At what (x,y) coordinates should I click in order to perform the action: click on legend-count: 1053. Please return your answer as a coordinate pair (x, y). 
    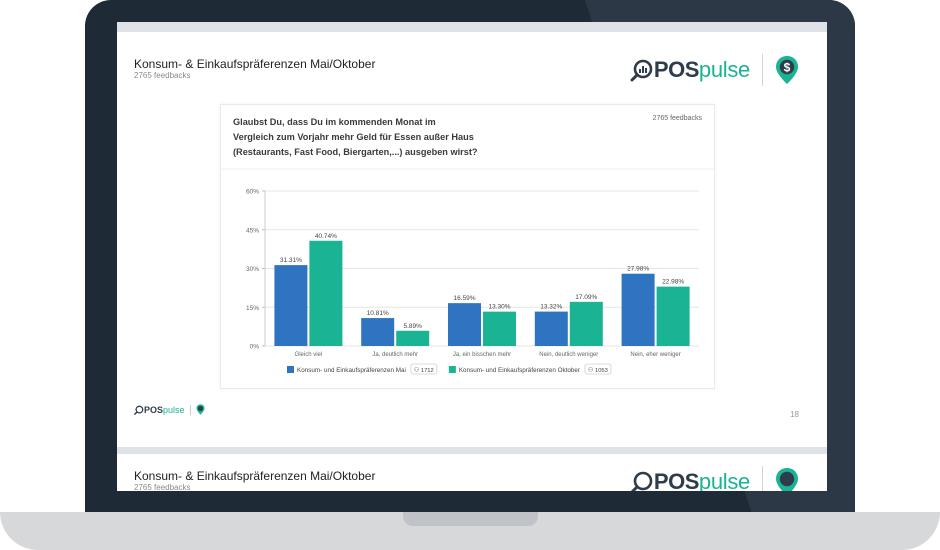
    Looking at the image, I should click on (601, 371).